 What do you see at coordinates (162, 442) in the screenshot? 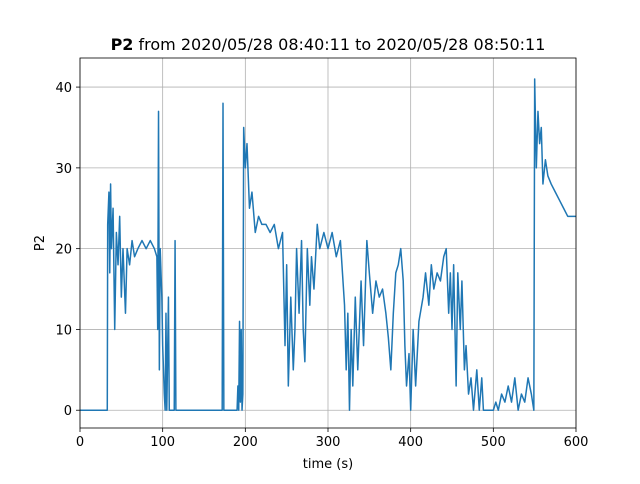
I see `x-tick-label: 100` at bounding box center [162, 442].